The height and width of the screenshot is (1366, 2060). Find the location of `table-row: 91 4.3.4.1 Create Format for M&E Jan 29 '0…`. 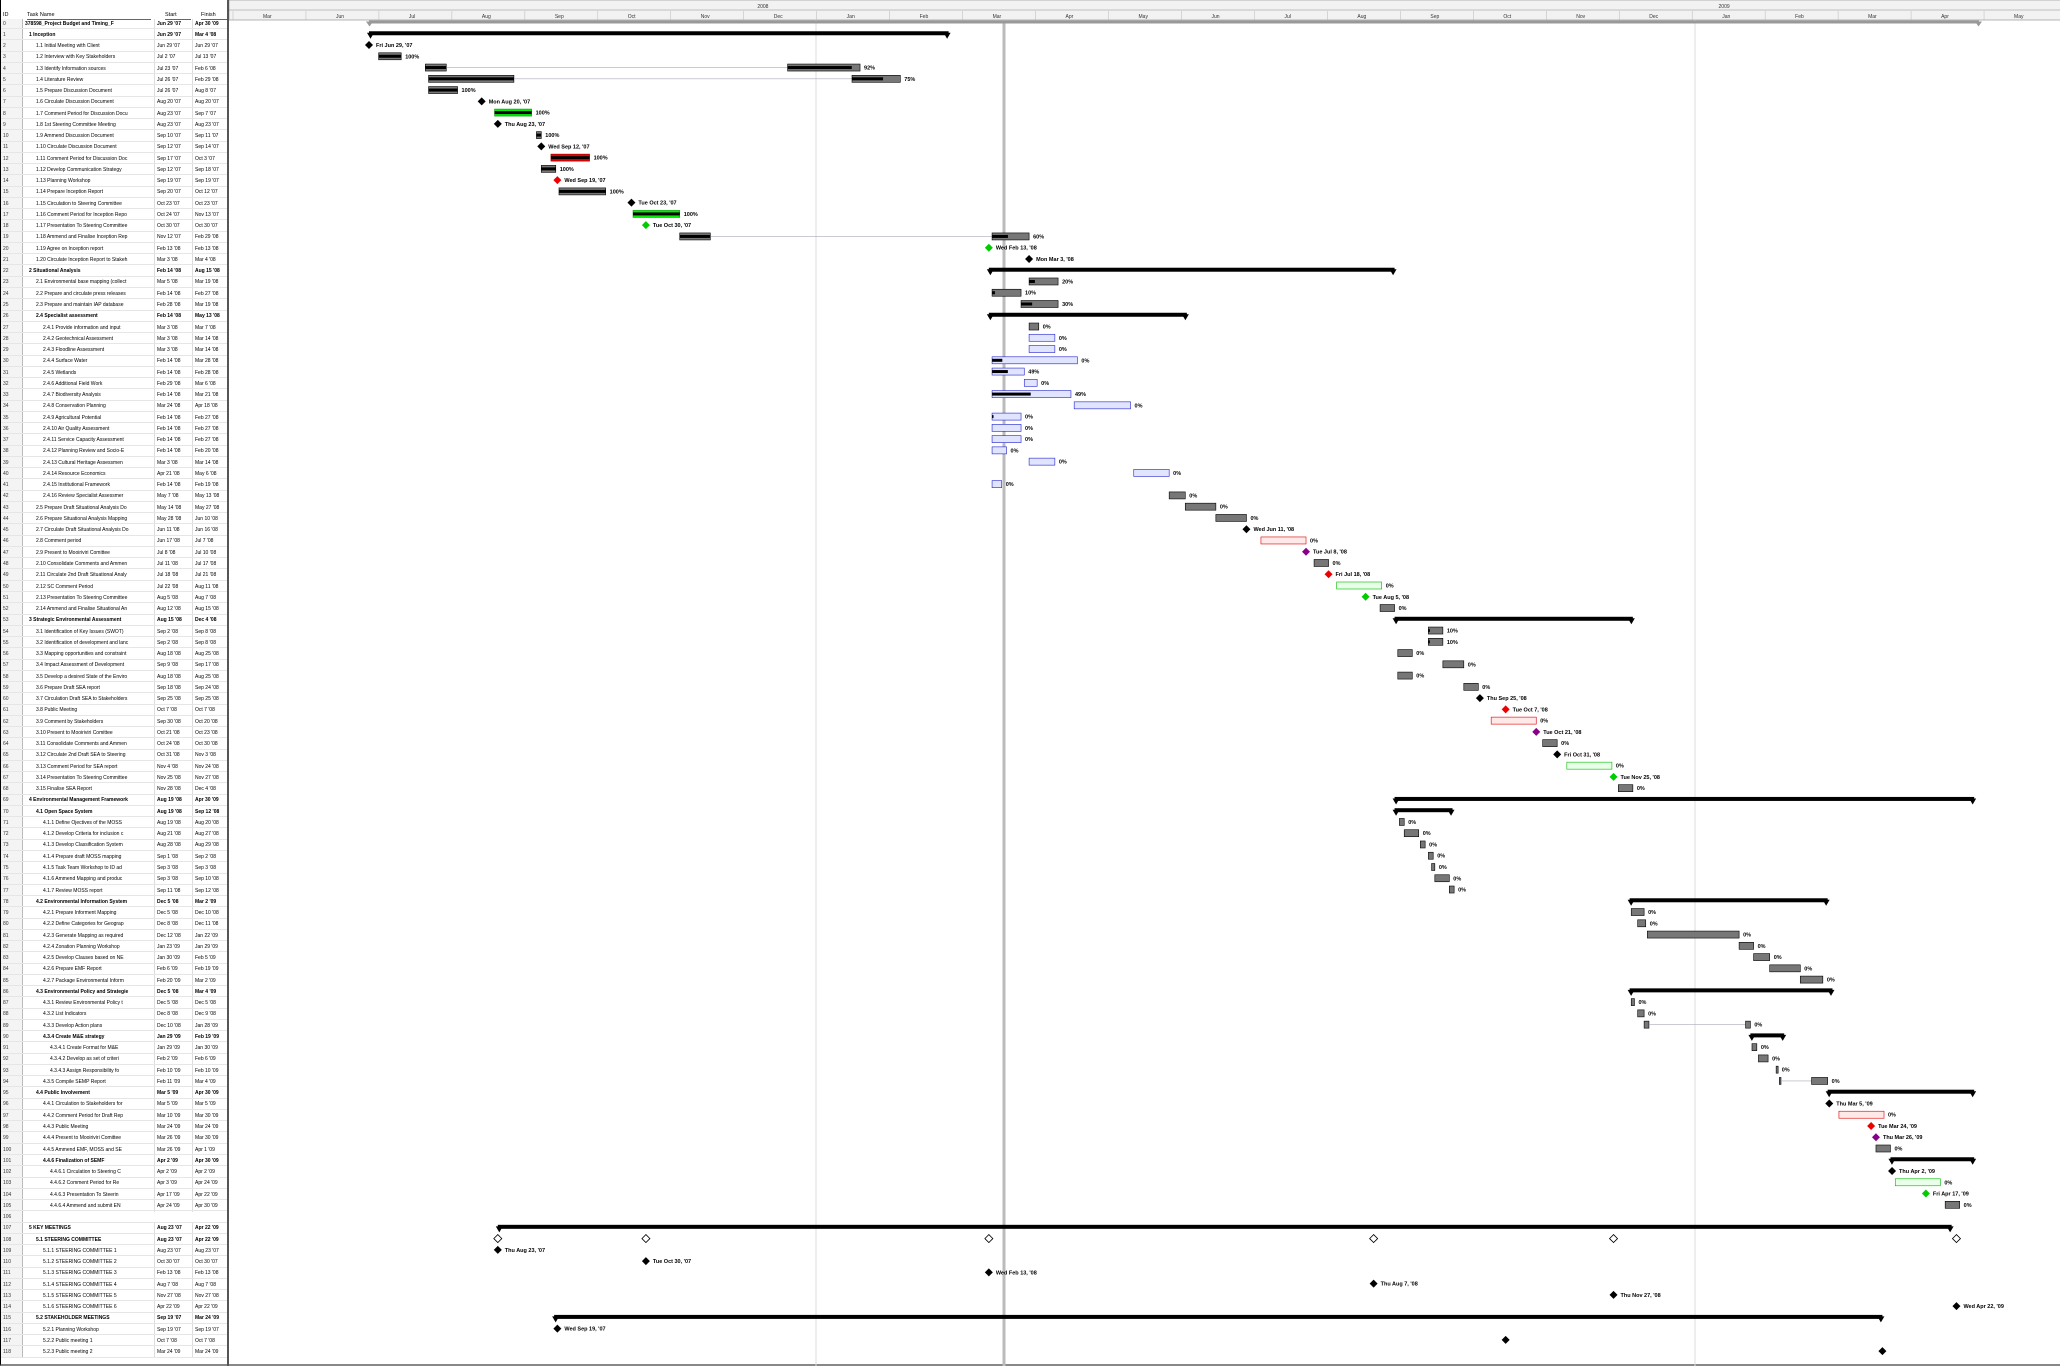

table-row: 91 4.3.4.1 Create Format for M&E Jan 29 '0… is located at coordinates (114, 1049).